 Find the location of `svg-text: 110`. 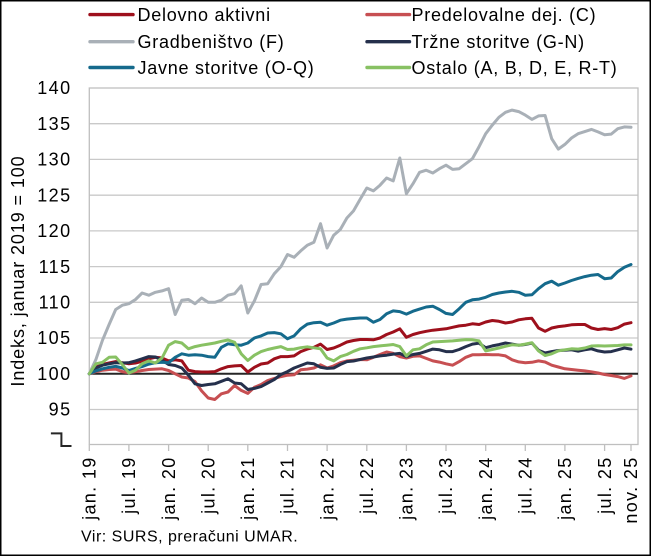

svg-text: 110 is located at coordinates (55, 303).